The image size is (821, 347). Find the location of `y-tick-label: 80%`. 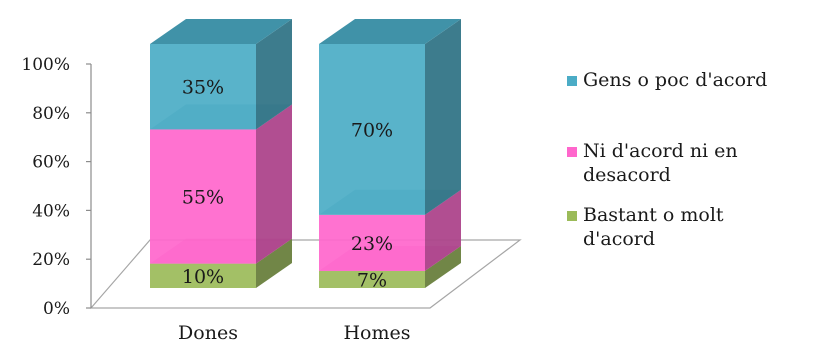

y-tick-label: 80% is located at coordinates (51, 114).